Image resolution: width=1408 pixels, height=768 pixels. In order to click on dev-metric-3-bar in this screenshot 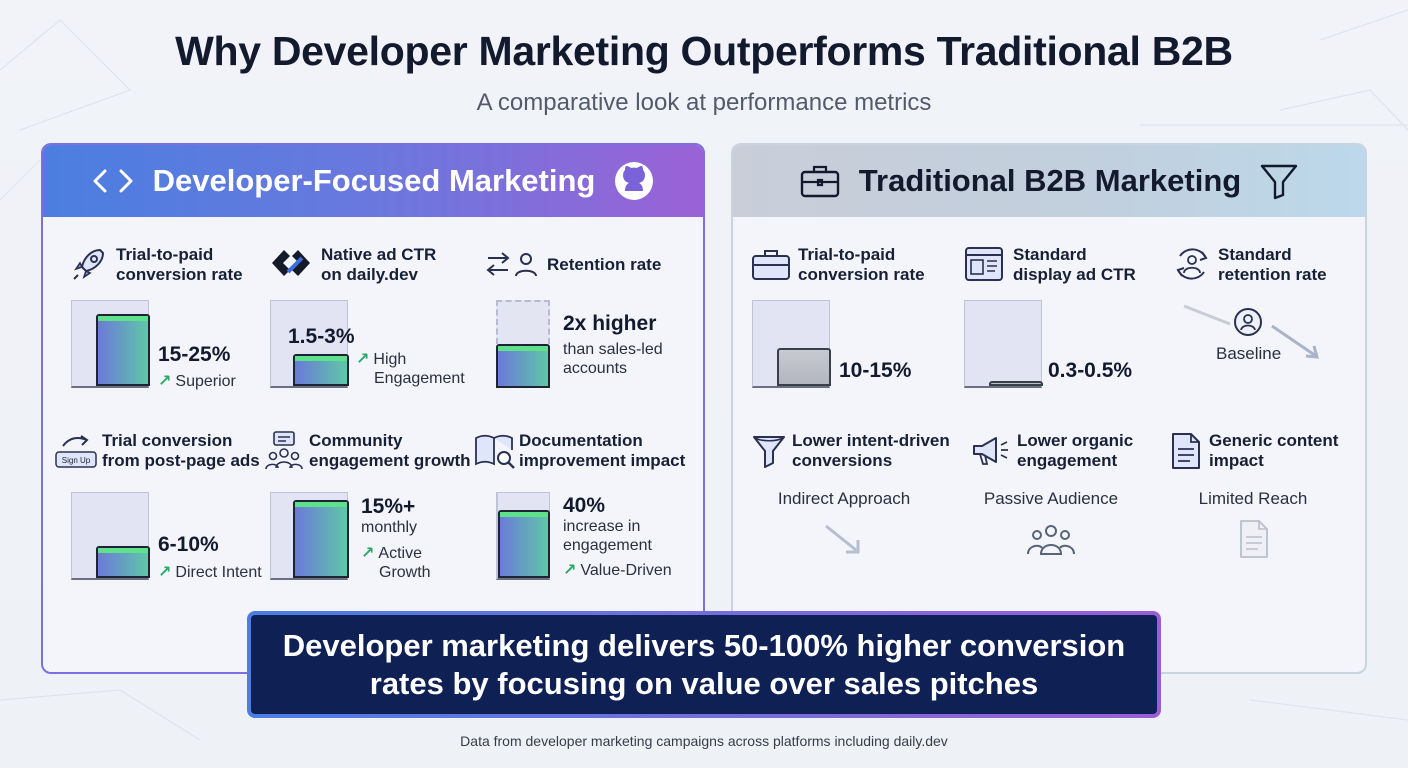, I will do `click(523, 344)`.